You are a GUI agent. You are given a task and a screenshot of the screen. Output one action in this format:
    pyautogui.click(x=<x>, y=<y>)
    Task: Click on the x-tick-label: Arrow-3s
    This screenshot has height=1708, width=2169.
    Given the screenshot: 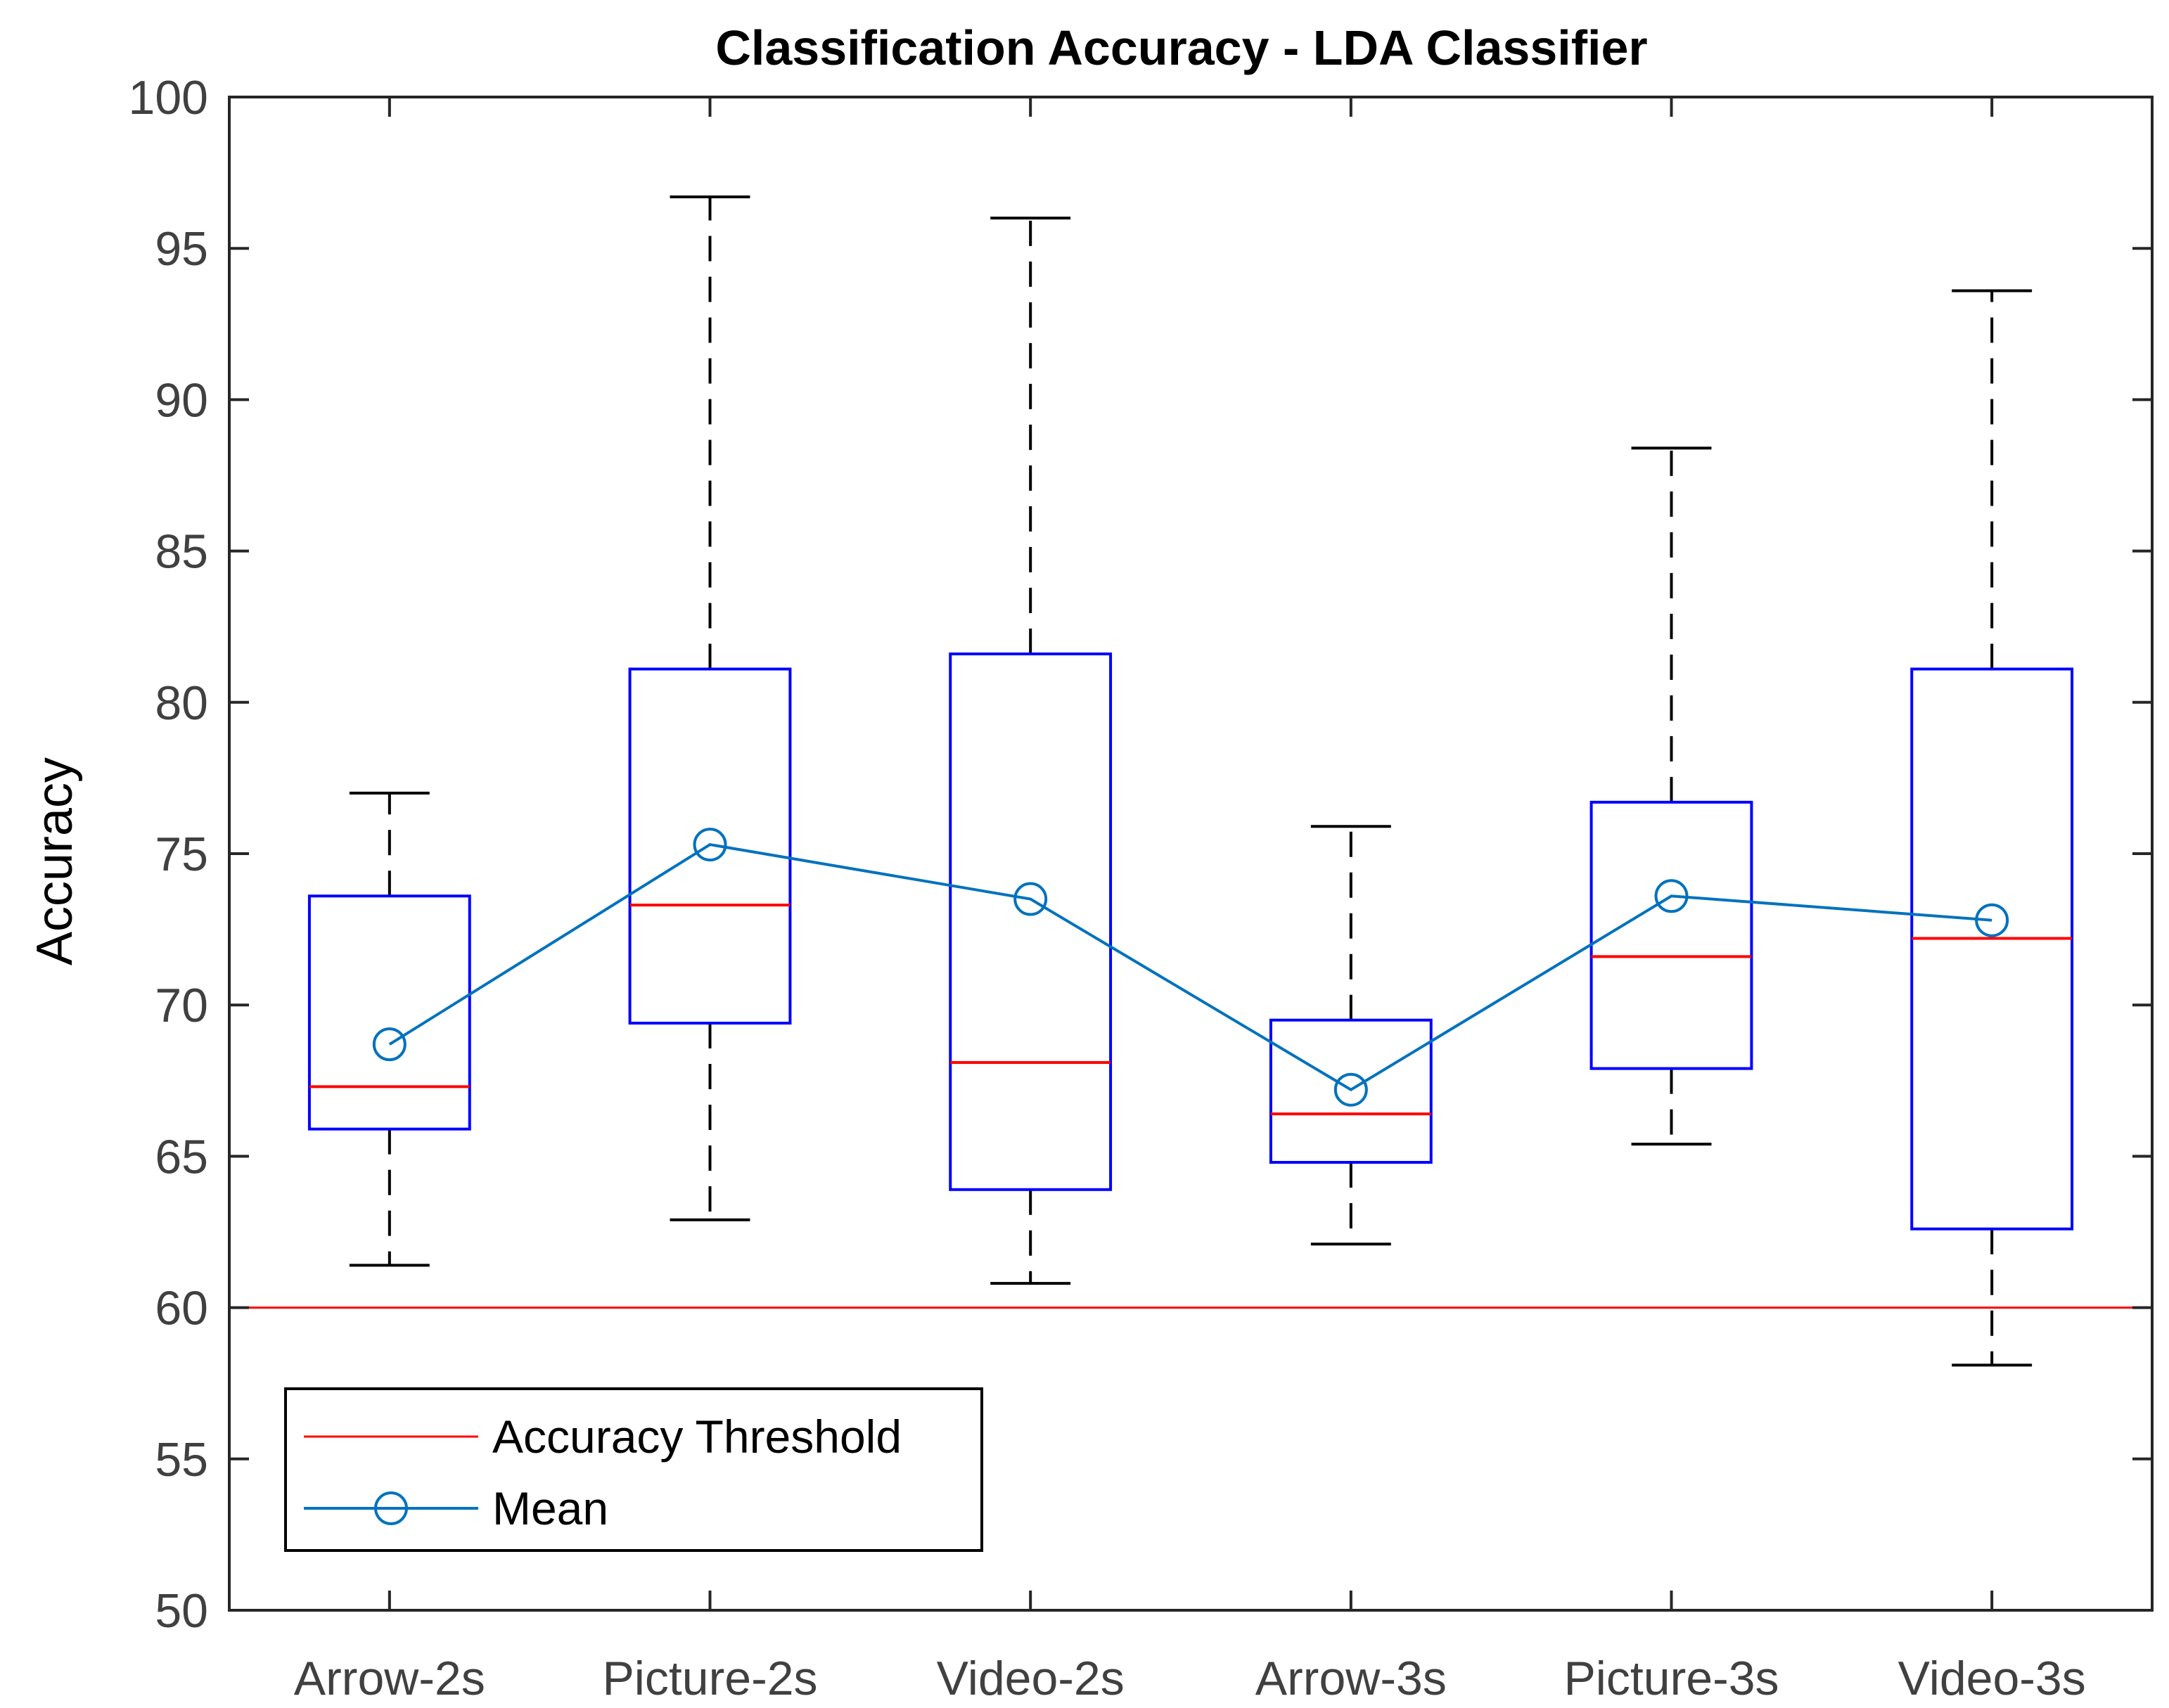 What is the action you would take?
    pyautogui.click(x=1351, y=1679)
    